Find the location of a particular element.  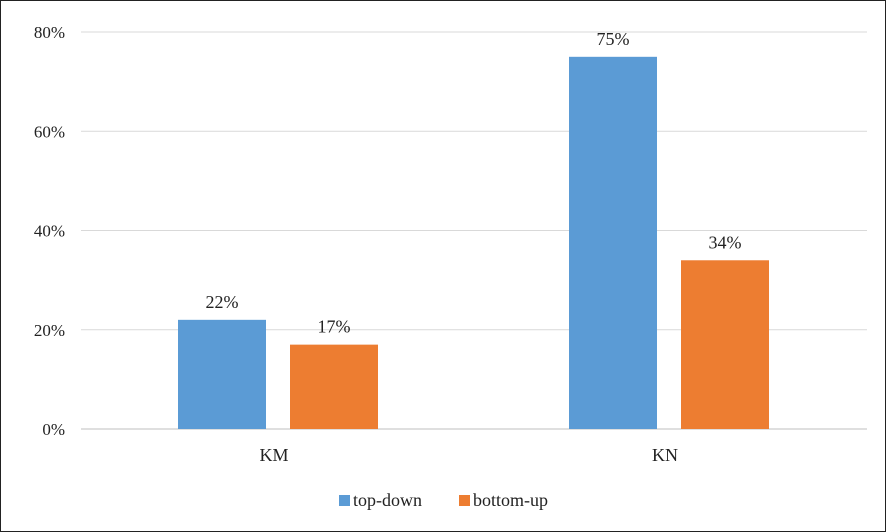

legend-swatch-bottom-up is located at coordinates (464, 500).